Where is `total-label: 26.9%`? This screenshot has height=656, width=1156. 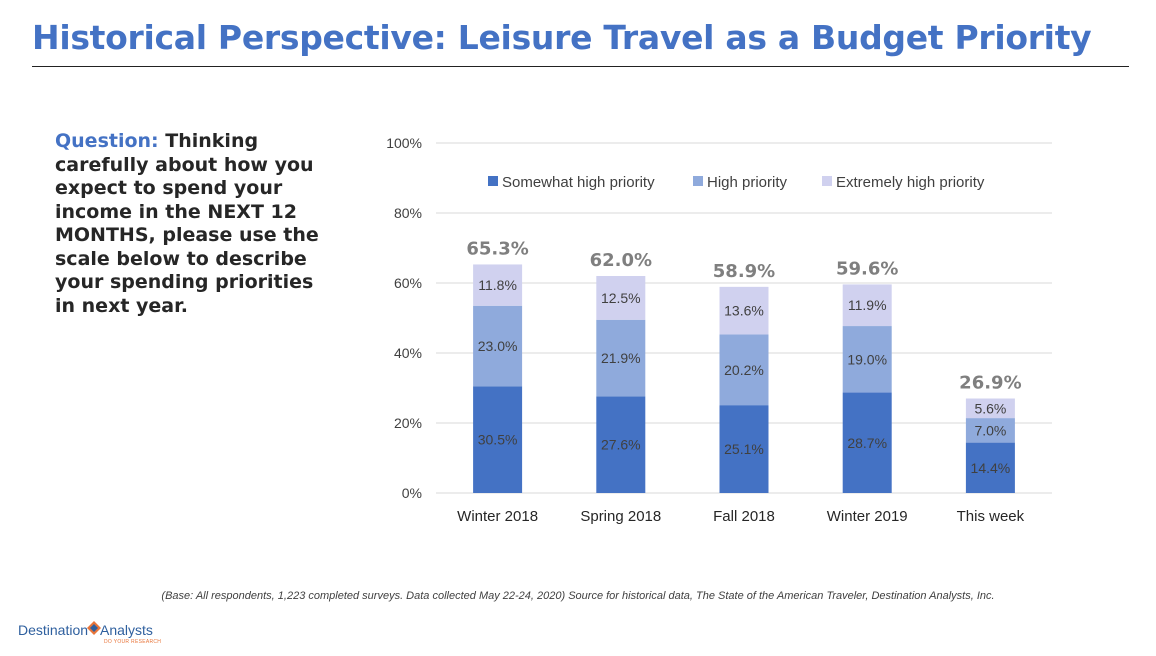
total-label: 26.9% is located at coordinates (990, 383).